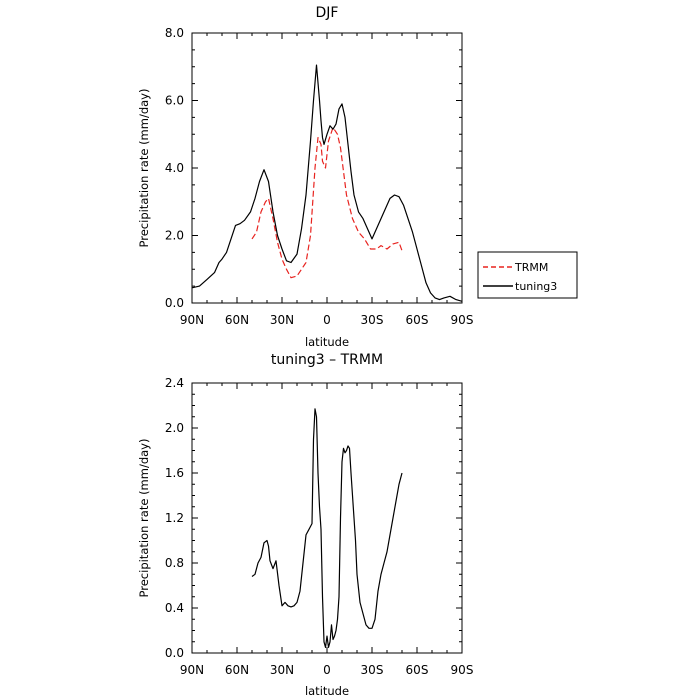 The width and height of the screenshot is (700, 700). I want to click on bottom-y-axis-label: Precipitation rate (mm/day), so click(144, 518).